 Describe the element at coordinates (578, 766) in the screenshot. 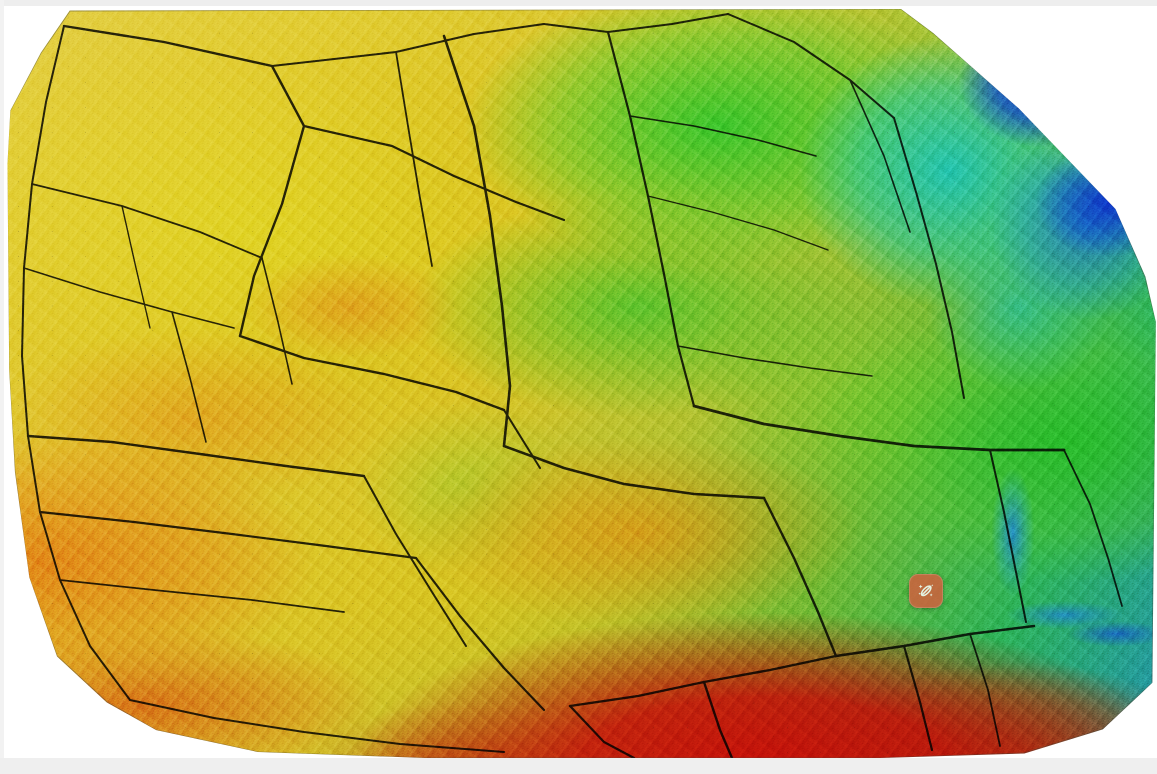

I see `bottom-chrome-strip` at that location.